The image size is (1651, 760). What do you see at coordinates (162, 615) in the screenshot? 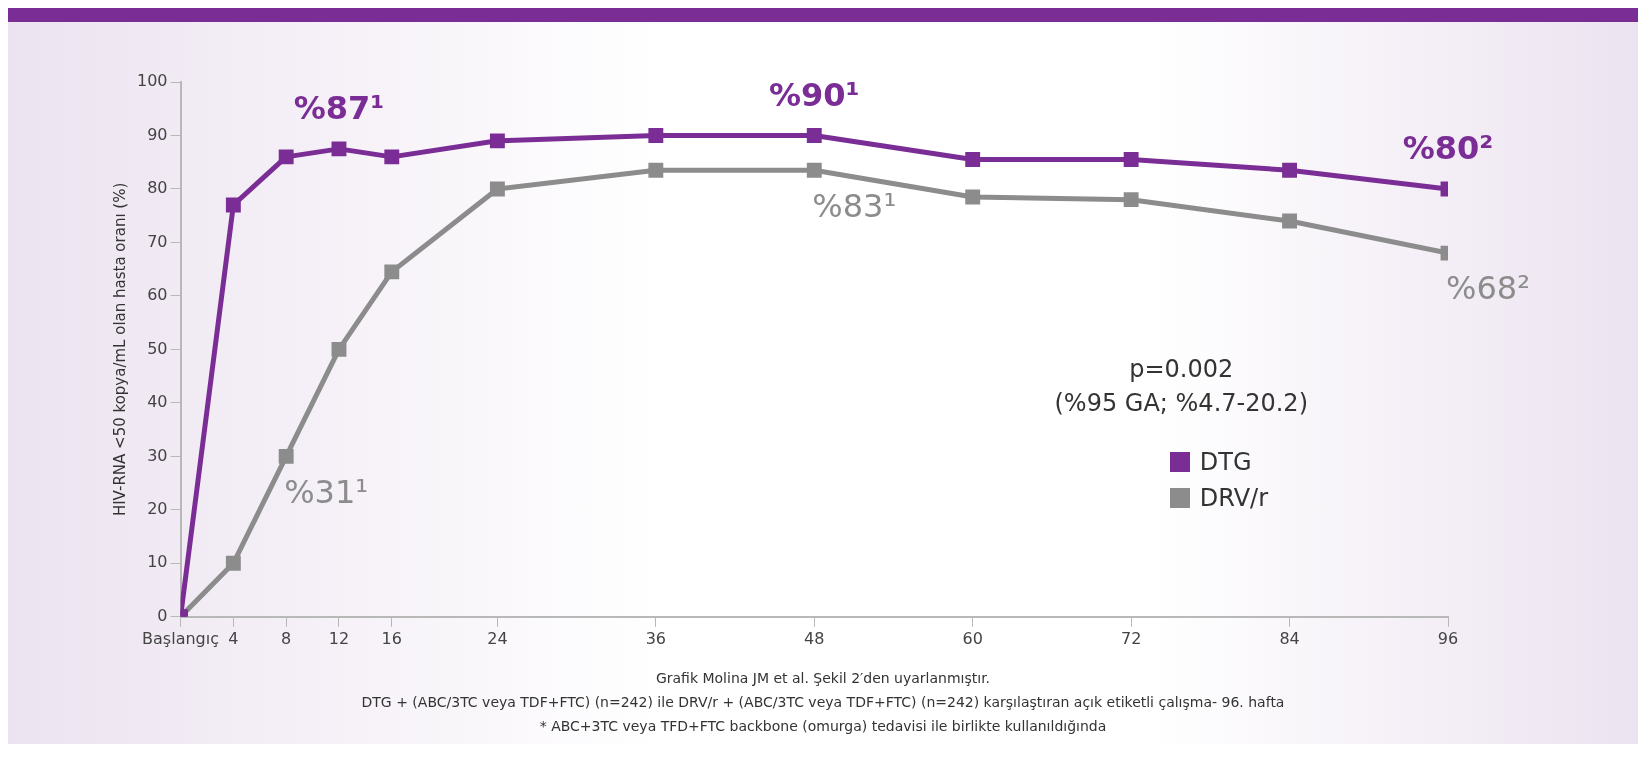
I see `y-tick-label: 0` at bounding box center [162, 615].